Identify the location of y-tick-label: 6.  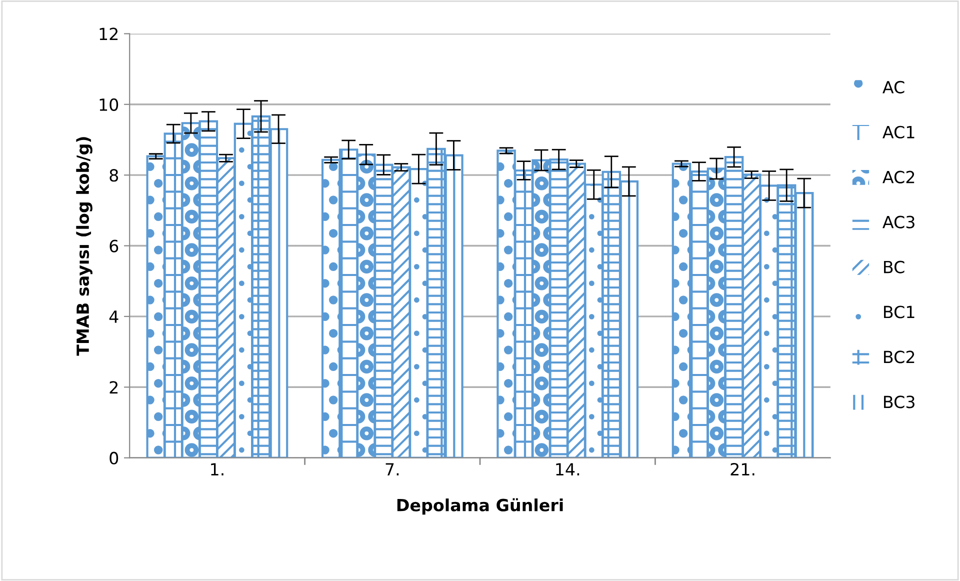
(114, 246).